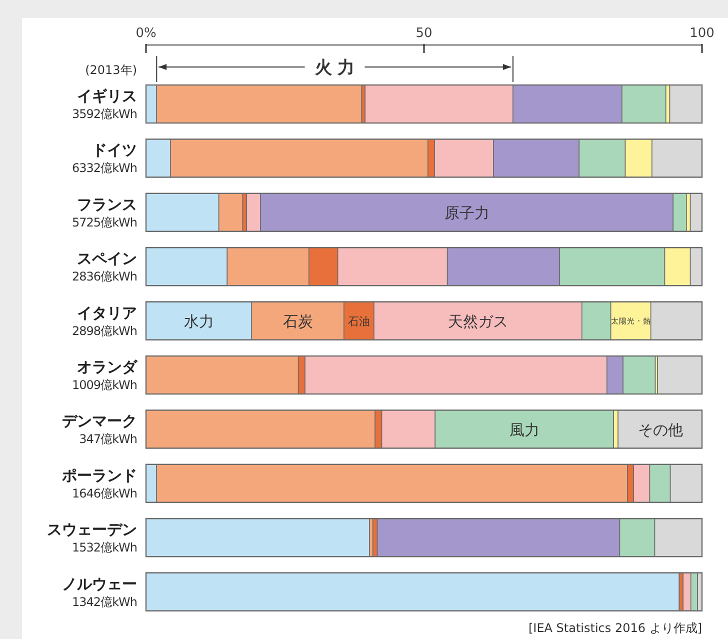 The image size is (728, 639). What do you see at coordinates (104, 267) in the screenshot?
I see `y-tick-label: スペイン 2836億kWh` at bounding box center [104, 267].